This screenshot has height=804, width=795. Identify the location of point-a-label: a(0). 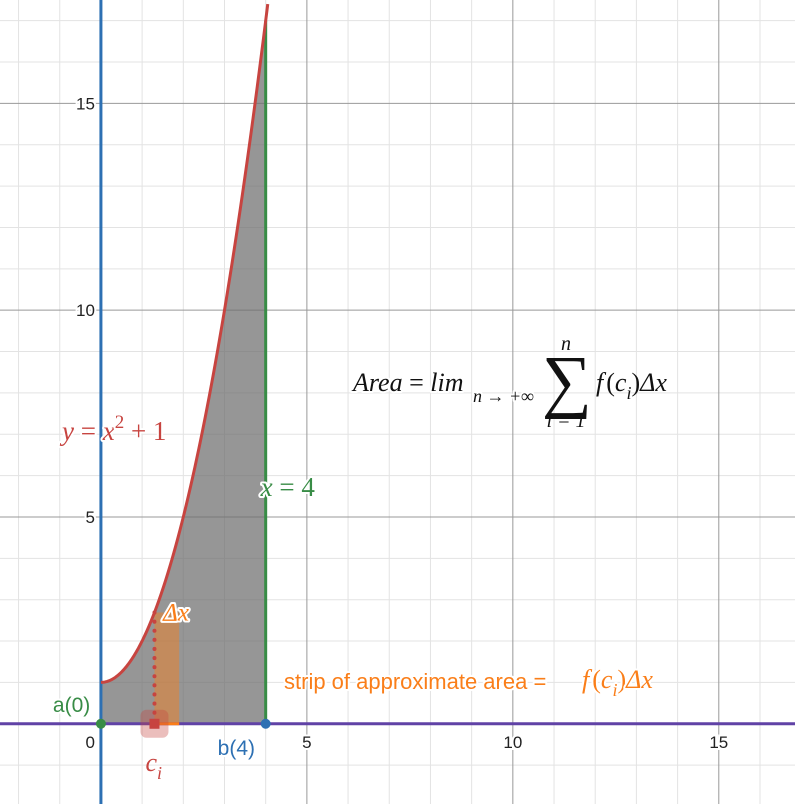
(71, 705).